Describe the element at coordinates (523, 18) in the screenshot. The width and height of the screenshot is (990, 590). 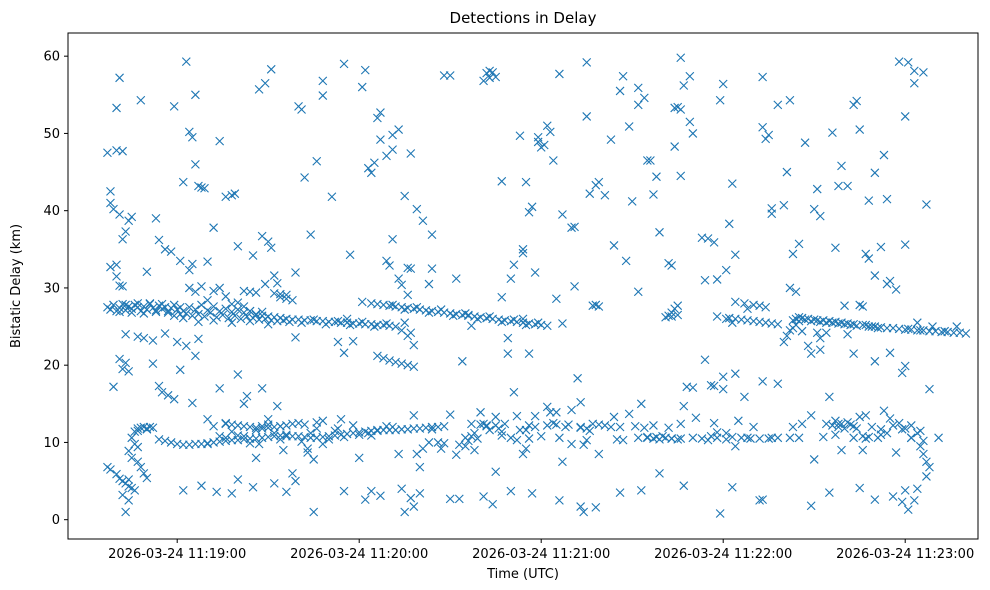
I see `chart-title: Detections in Delay` at that location.